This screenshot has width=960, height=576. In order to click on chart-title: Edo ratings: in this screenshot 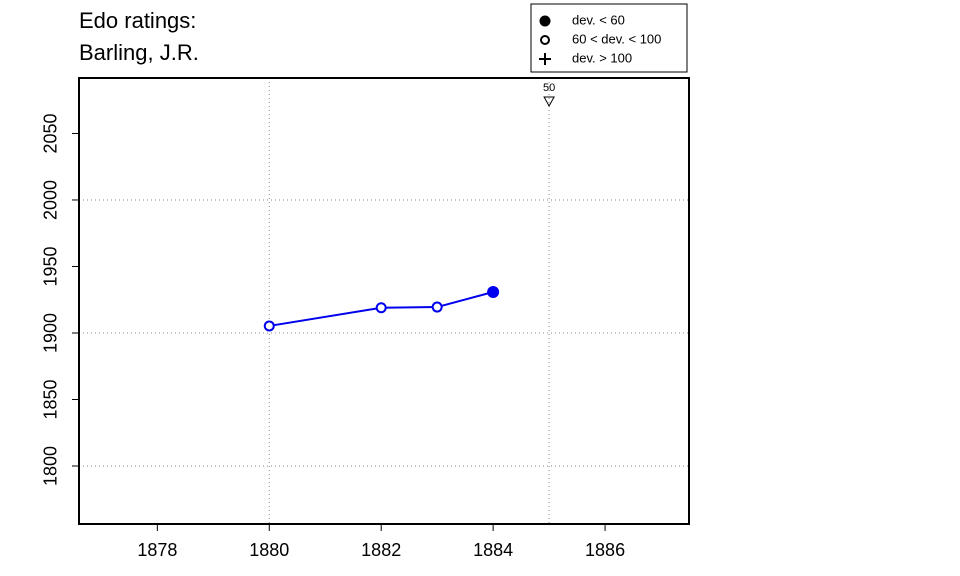, I will do `click(137, 20)`.